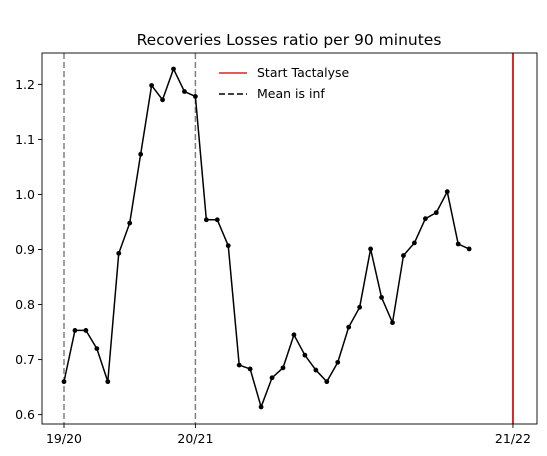  Describe the element at coordinates (25, 249) in the screenshot. I see `y-tick-label: 0.9` at that location.